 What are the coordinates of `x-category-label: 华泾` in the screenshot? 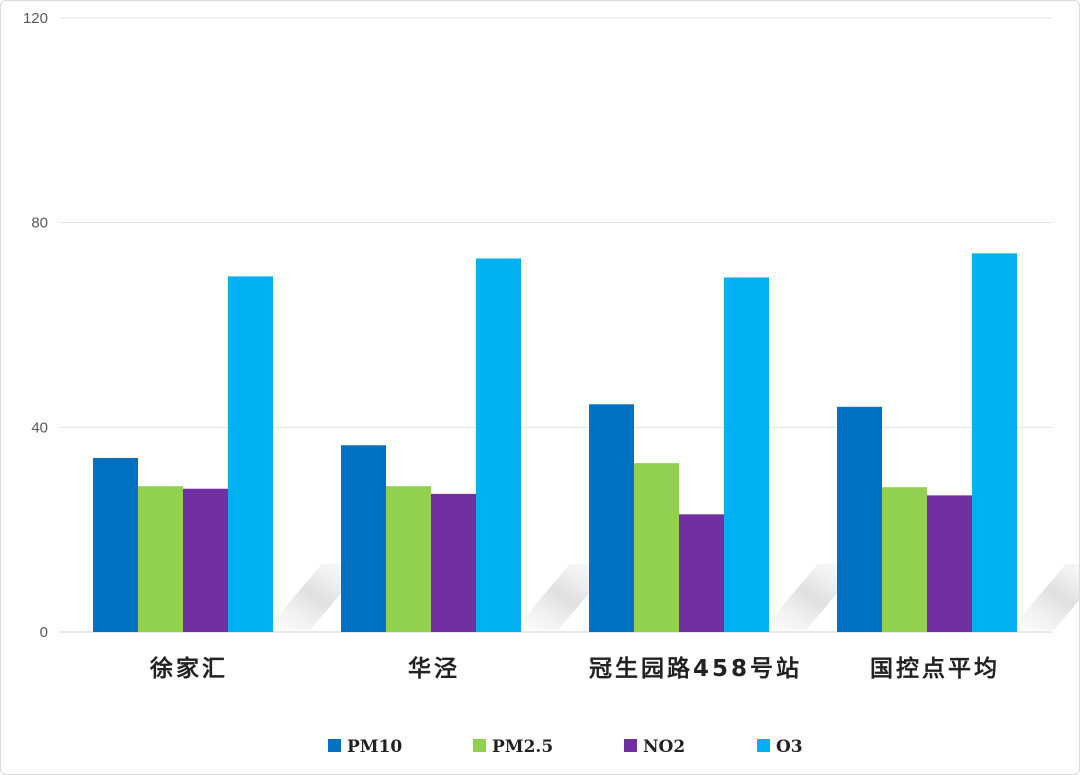 It's located at (434, 668).